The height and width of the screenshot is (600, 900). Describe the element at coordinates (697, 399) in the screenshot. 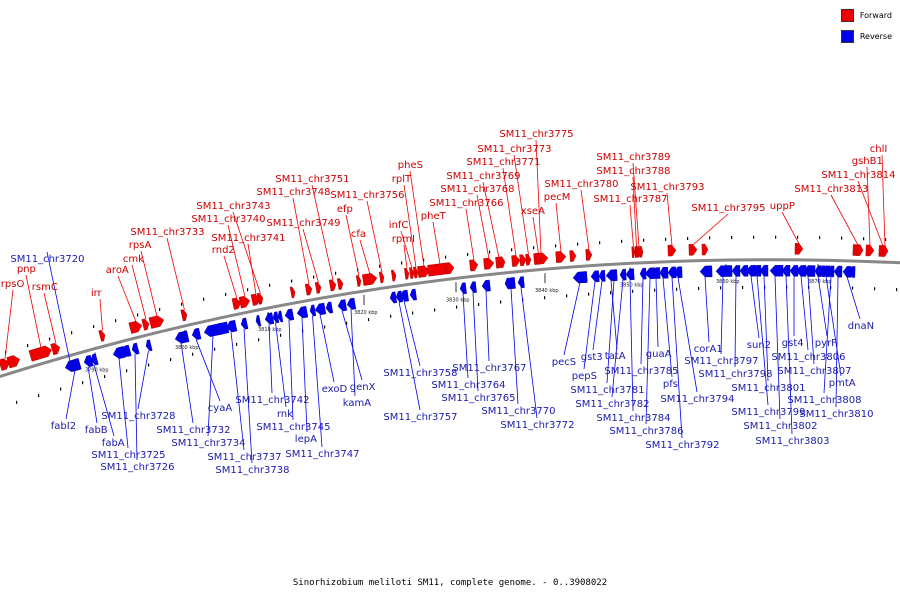

I see `reverse-gene-label: SM11_chr3794` at that location.